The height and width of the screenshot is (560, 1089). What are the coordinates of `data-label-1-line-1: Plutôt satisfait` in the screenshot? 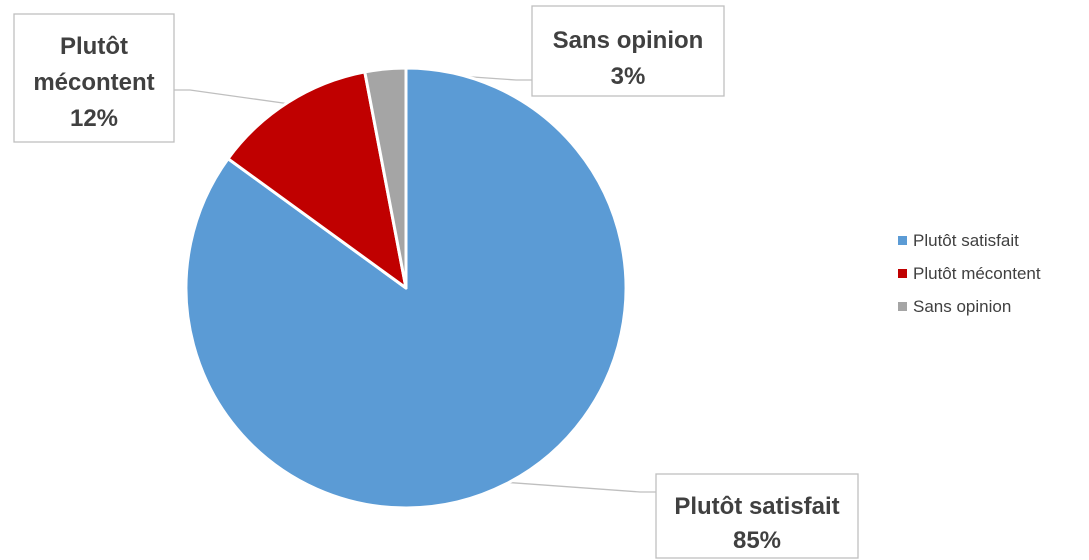 It's located at (756, 506).